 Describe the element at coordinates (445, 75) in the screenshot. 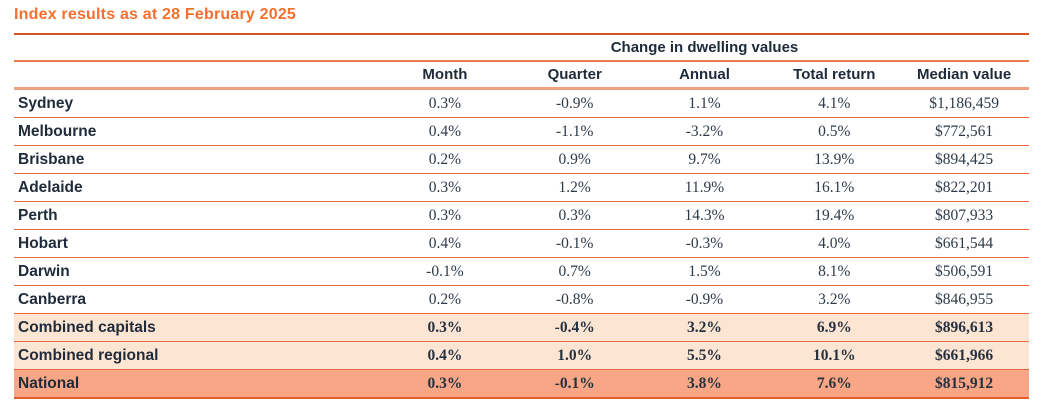

I see `column-header-month: Month` at that location.